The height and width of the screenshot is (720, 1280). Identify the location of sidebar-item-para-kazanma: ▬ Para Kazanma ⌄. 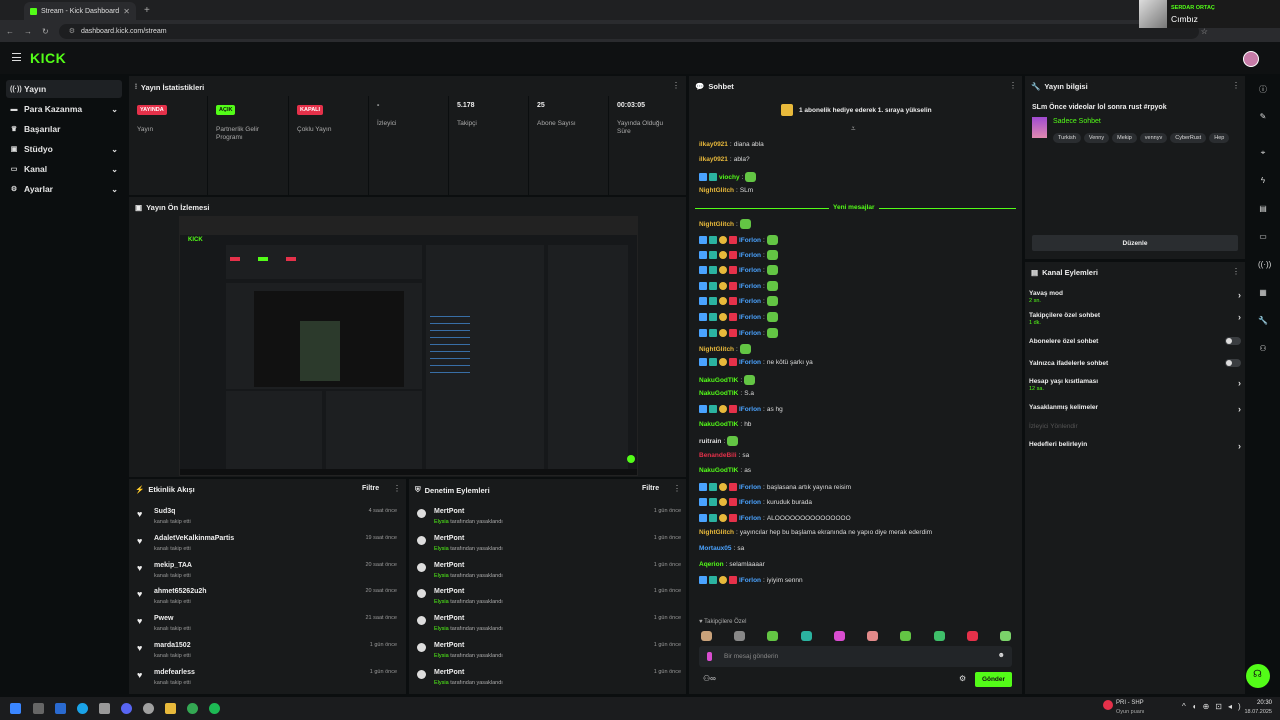
(64, 109).